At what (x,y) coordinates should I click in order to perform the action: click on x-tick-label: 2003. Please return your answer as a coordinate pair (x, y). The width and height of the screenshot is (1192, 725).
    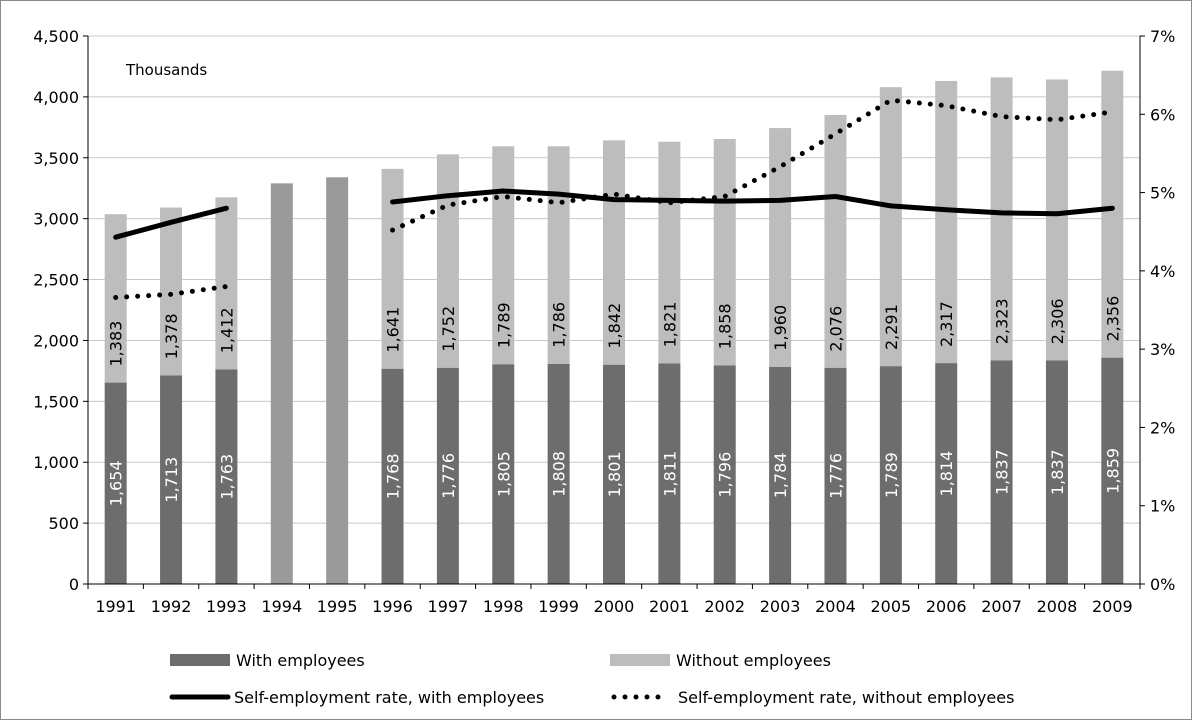
    Looking at the image, I should click on (780, 606).